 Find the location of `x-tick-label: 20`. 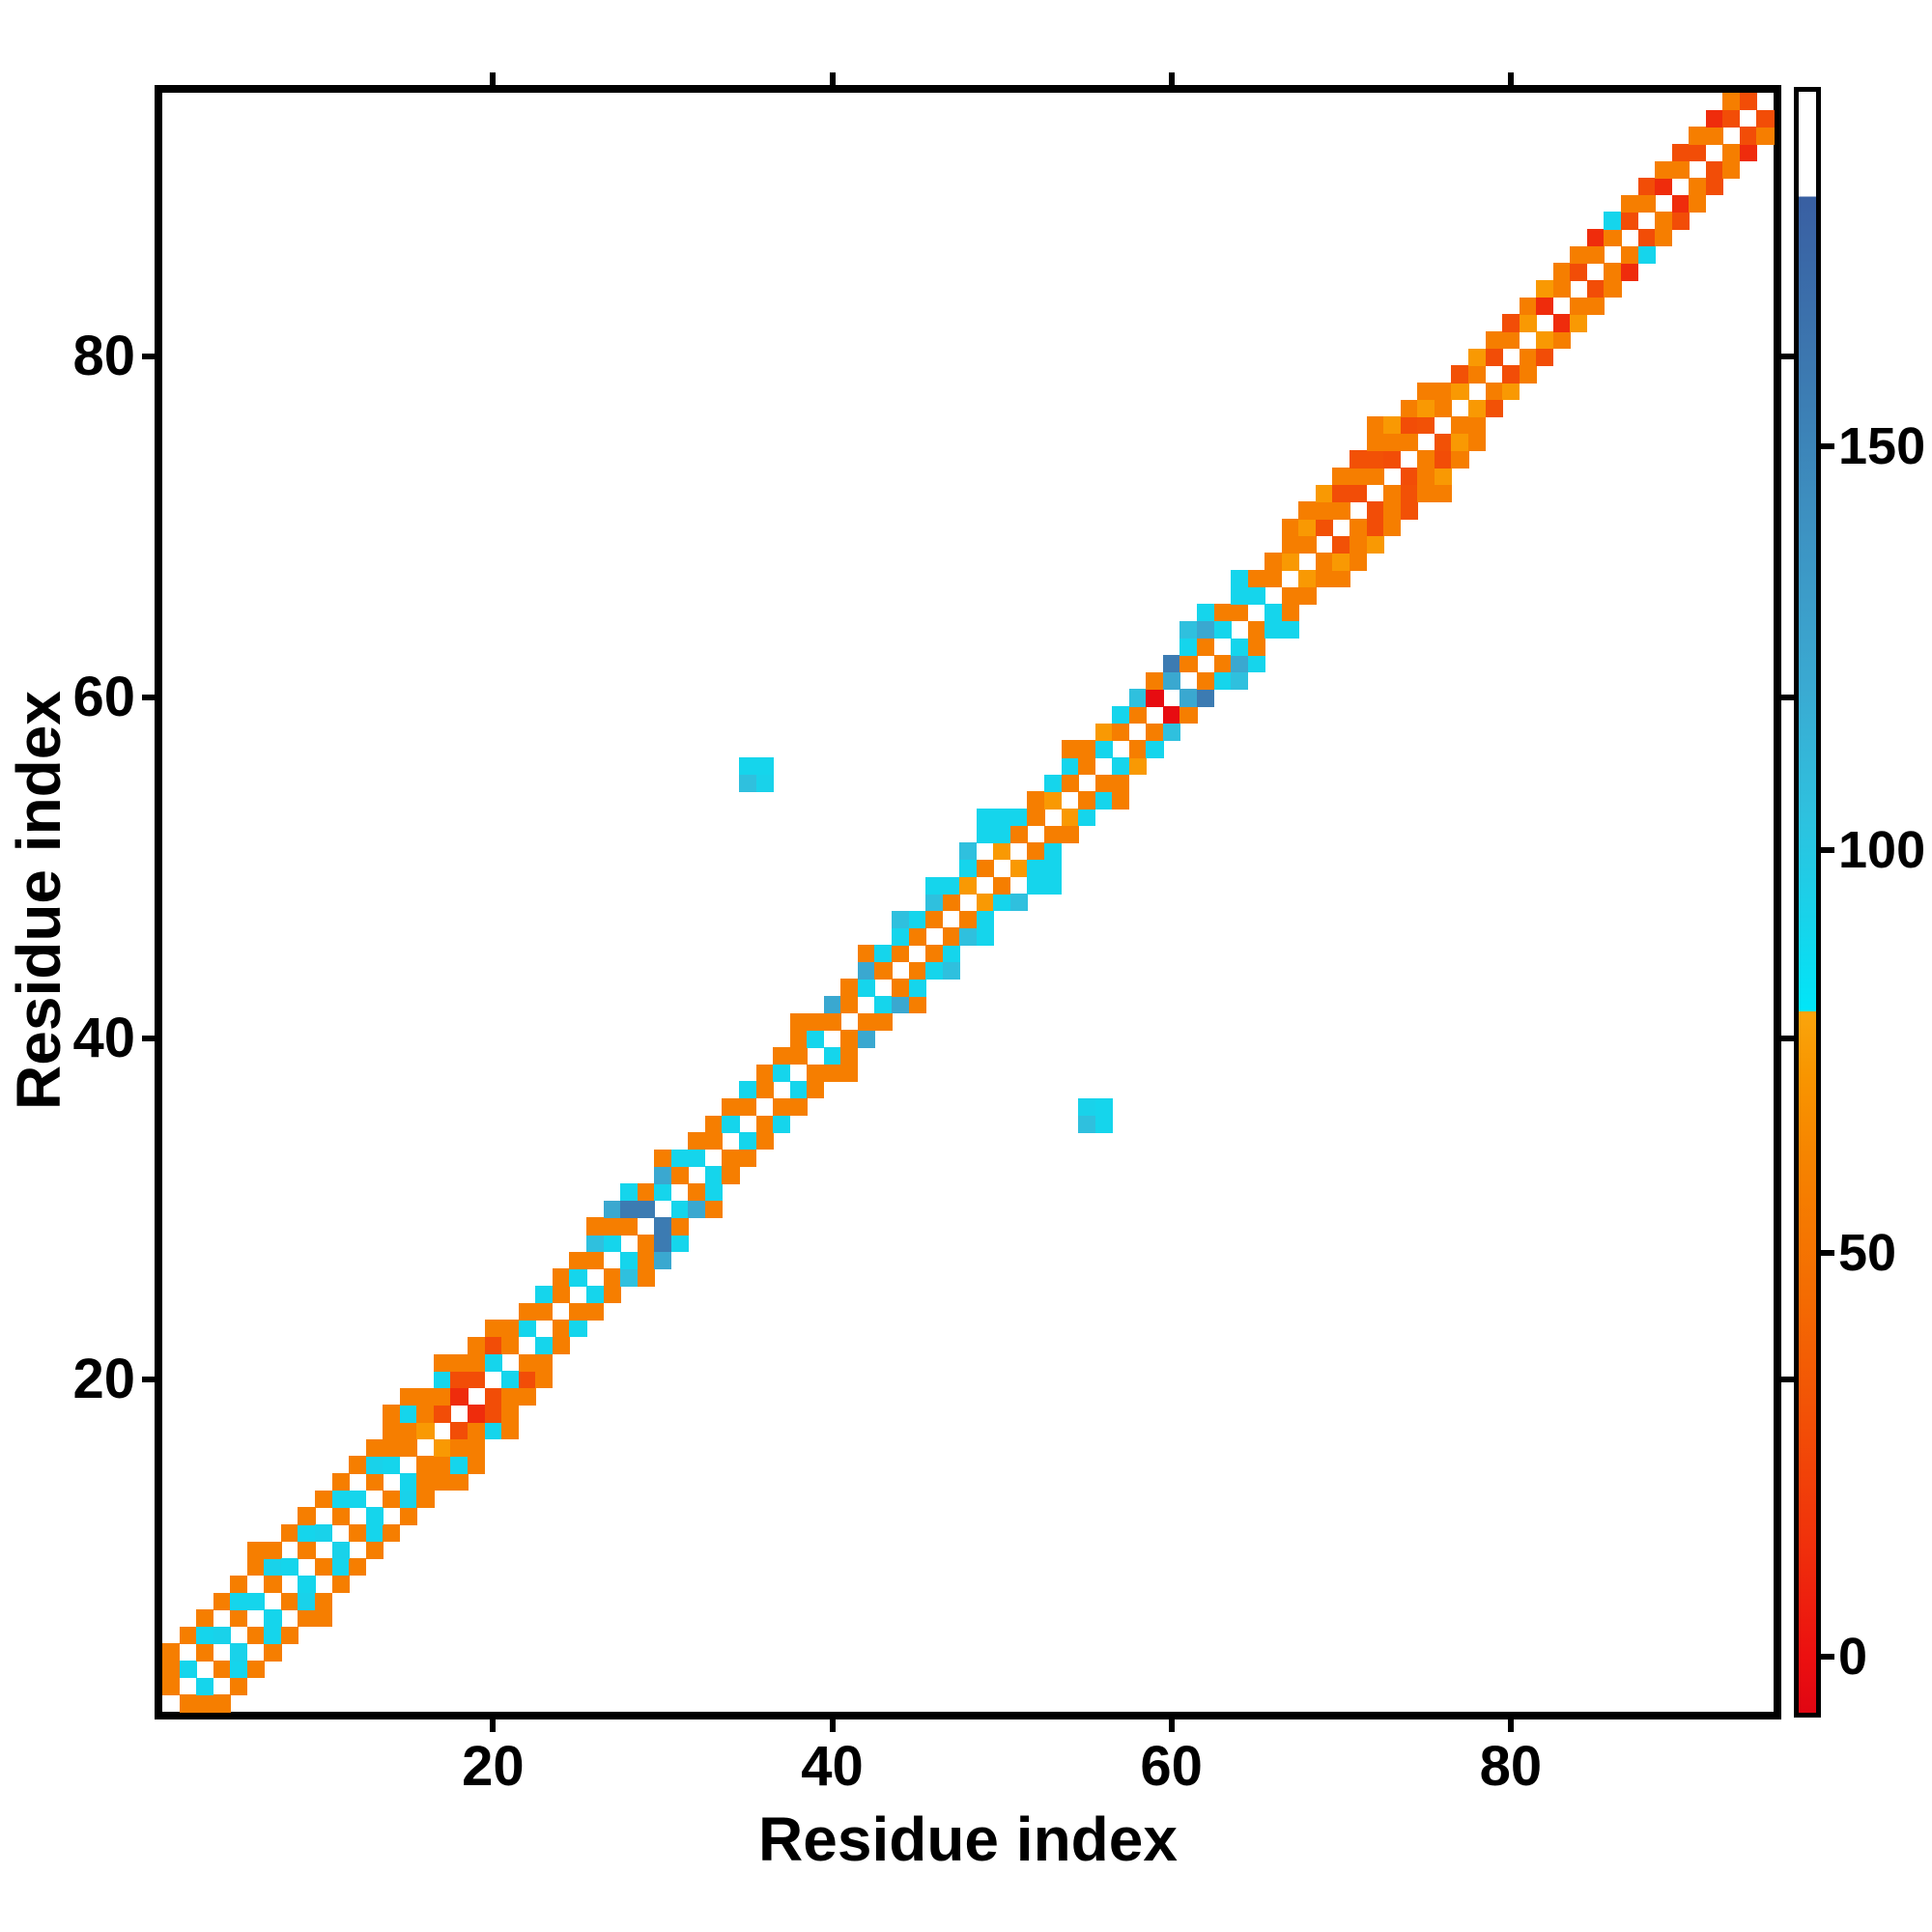

x-tick-label: 20 is located at coordinates (493, 1766).